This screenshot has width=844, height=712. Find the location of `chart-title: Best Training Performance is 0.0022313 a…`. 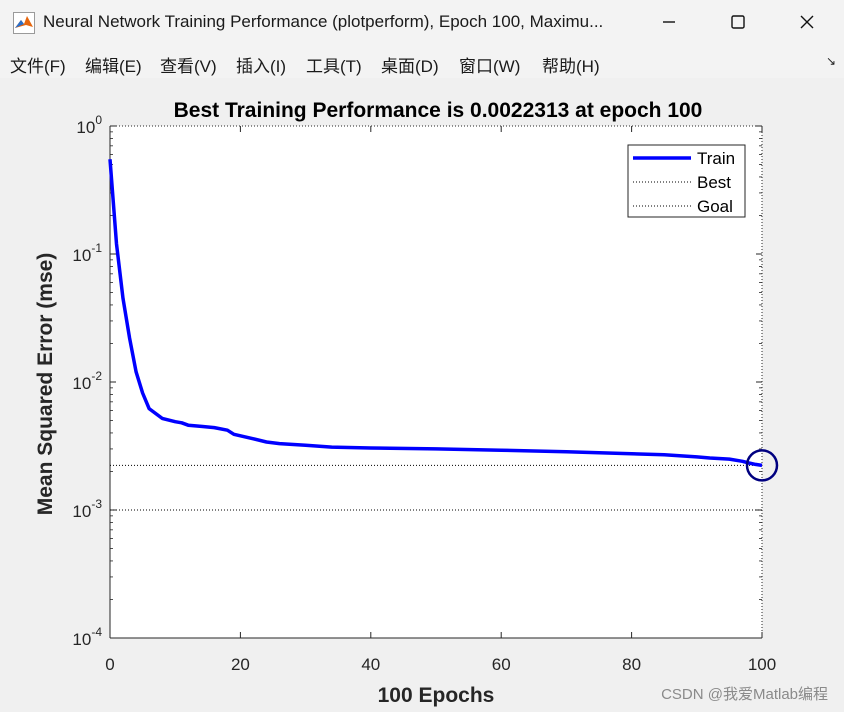

chart-title: Best Training Performance is 0.0022313 a… is located at coordinates (438, 110).